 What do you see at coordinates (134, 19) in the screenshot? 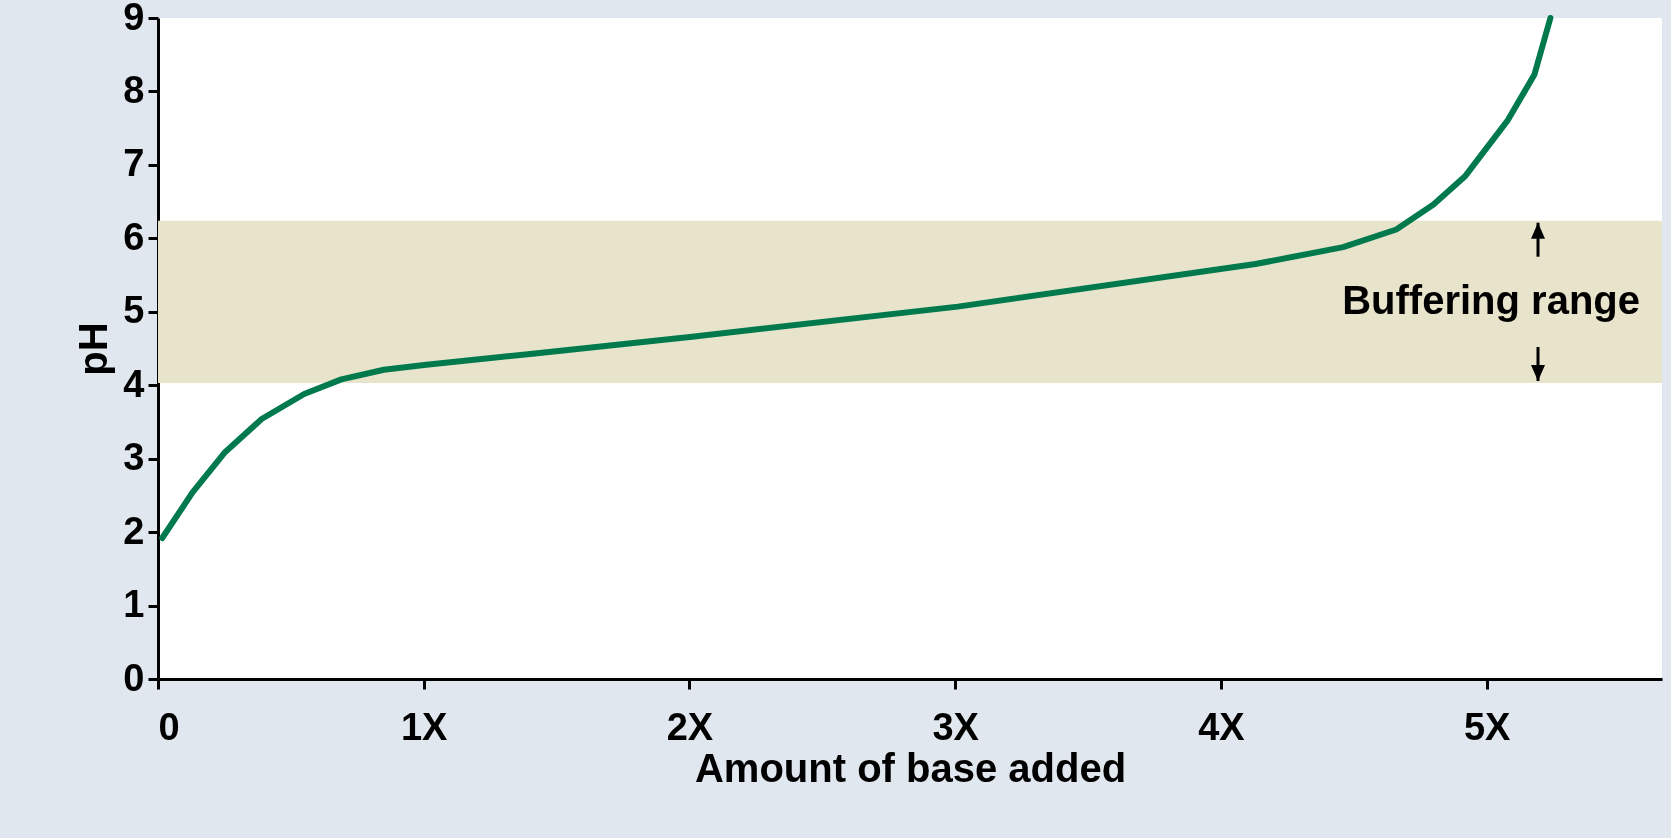
I see `y-tick-label: 9` at bounding box center [134, 19].